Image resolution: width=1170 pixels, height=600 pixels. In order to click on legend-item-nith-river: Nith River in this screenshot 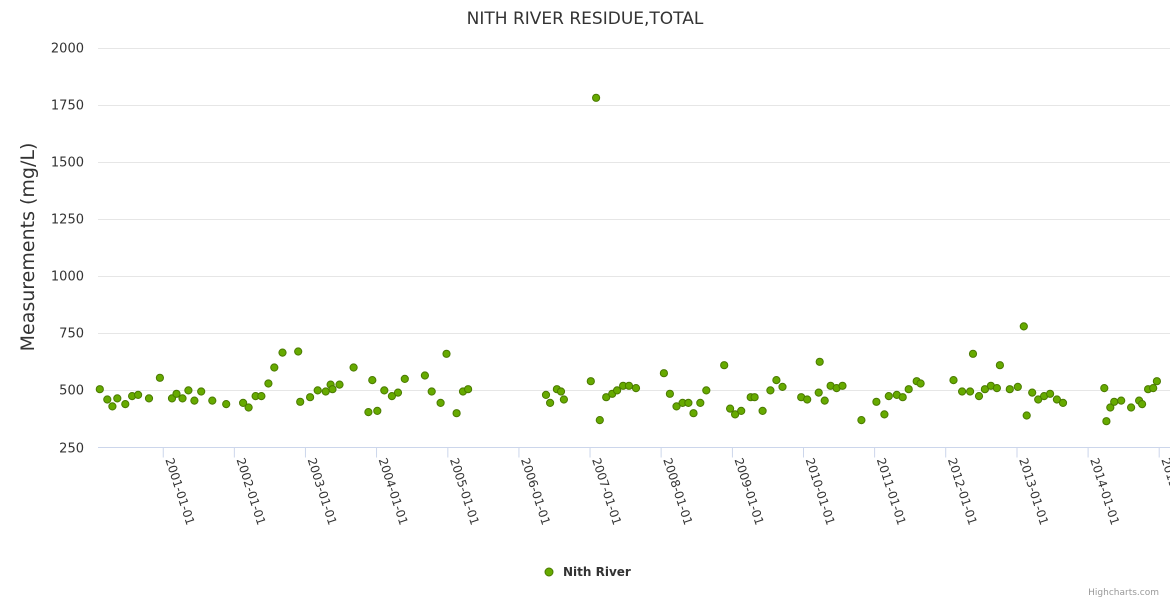, I will do `click(597, 572)`.